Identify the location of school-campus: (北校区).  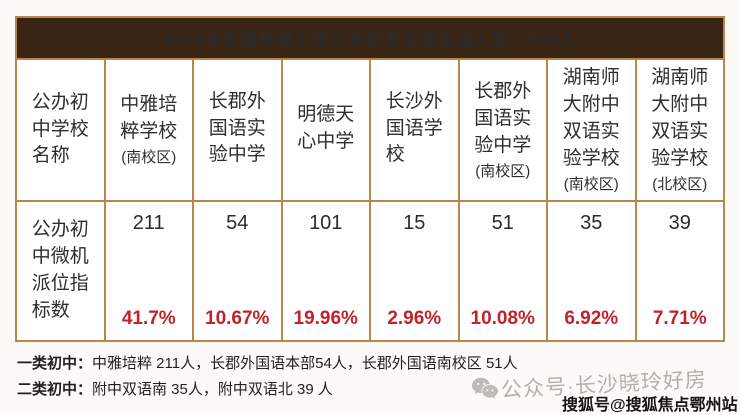
(680, 185).